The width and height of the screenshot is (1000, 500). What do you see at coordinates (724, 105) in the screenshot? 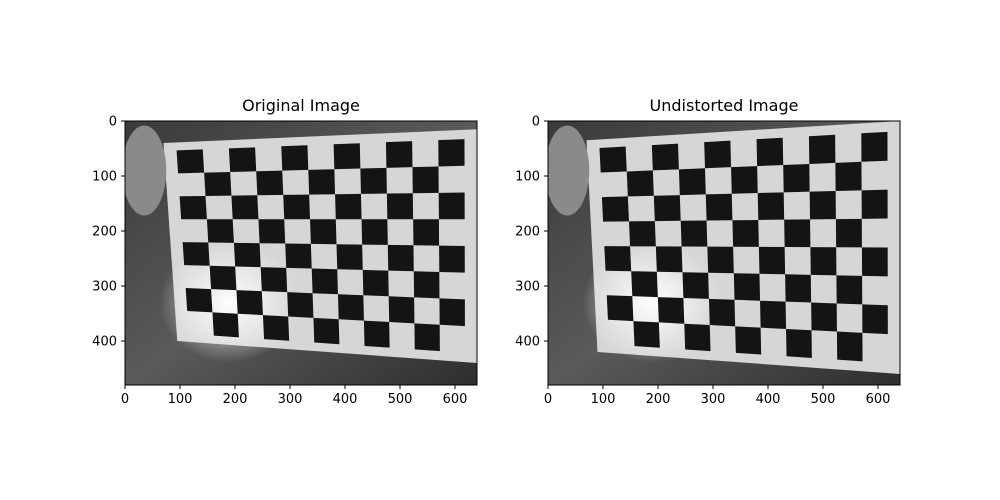
I see `subplot-title-undistorted: Undistorted Image` at bounding box center [724, 105].